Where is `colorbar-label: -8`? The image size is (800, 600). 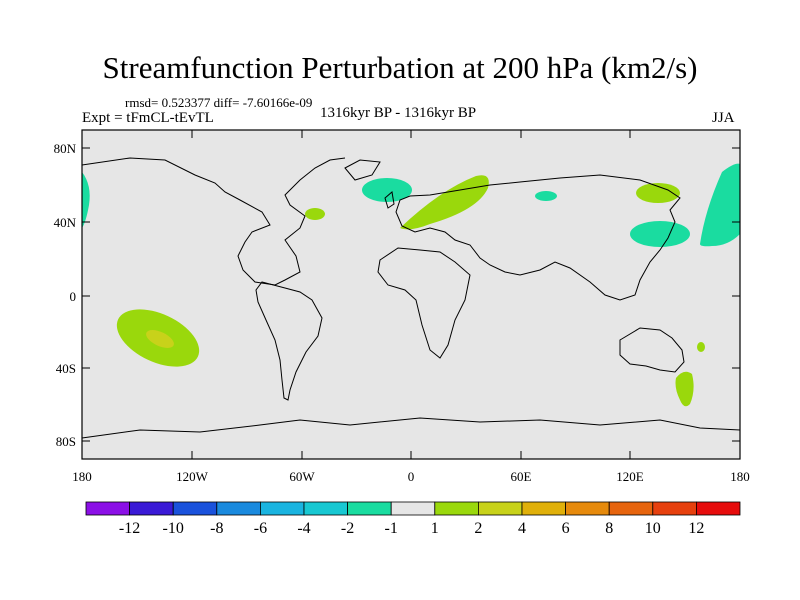 colorbar-label: -8 is located at coordinates (216, 528).